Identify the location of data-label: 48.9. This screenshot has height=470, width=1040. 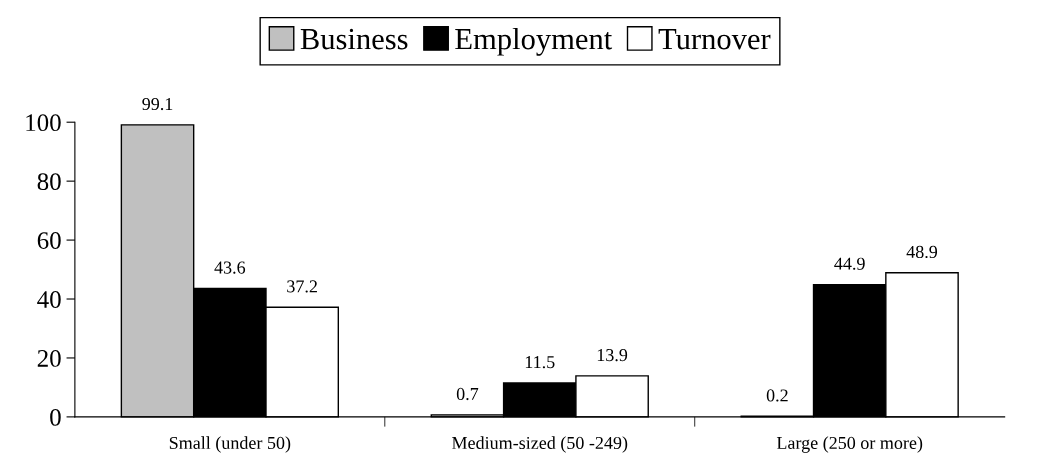
(922, 252).